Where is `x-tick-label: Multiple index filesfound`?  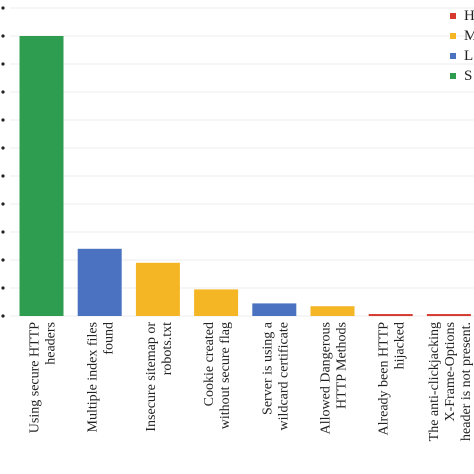
x-tick-label: Multiple index filesfound is located at coordinates (101, 377).